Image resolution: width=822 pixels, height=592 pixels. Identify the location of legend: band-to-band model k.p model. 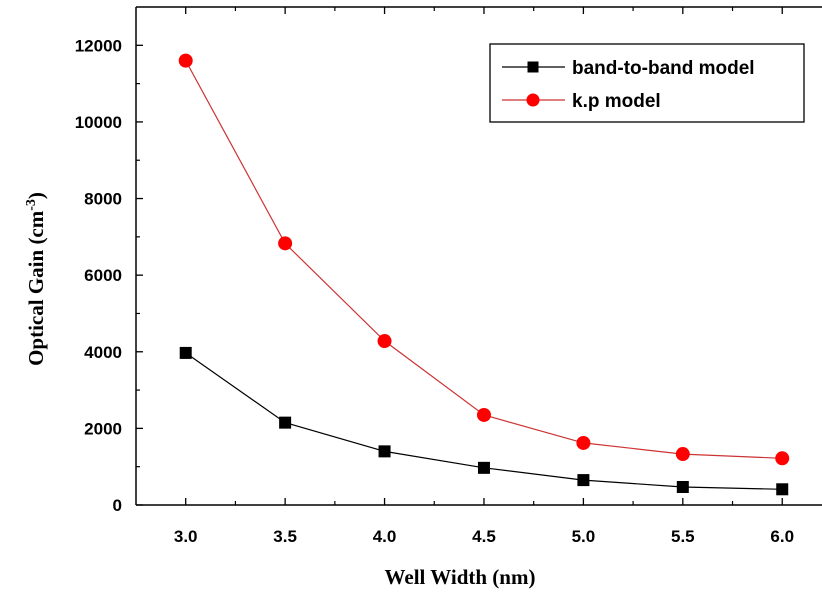
(647, 83).